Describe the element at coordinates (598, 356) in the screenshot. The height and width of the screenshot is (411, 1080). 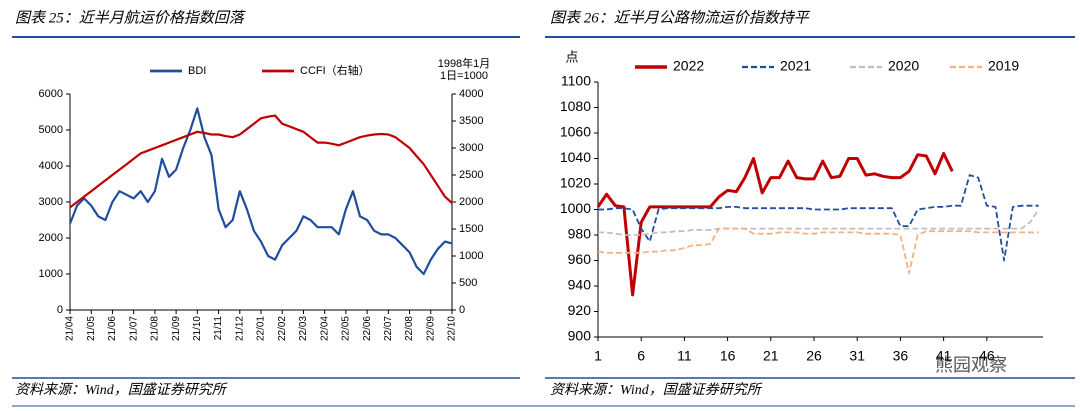
I see `x-tick-label: 1` at that location.